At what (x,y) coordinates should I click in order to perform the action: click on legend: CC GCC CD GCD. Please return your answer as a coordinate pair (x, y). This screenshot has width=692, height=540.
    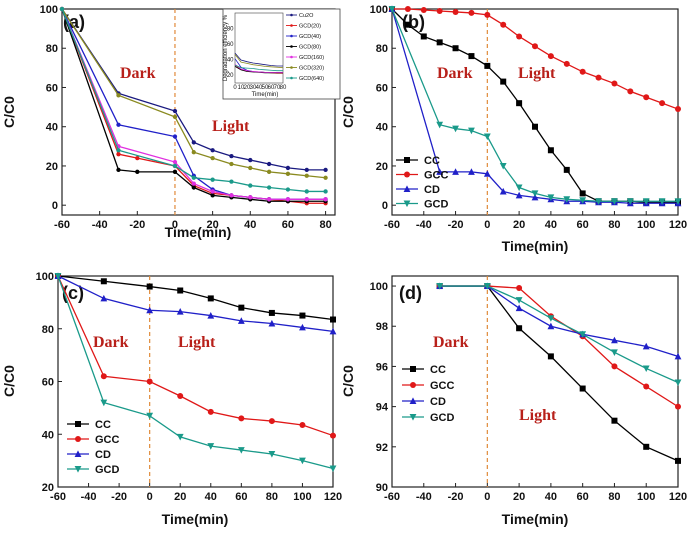
    Looking at the image, I should click on (422, 183).